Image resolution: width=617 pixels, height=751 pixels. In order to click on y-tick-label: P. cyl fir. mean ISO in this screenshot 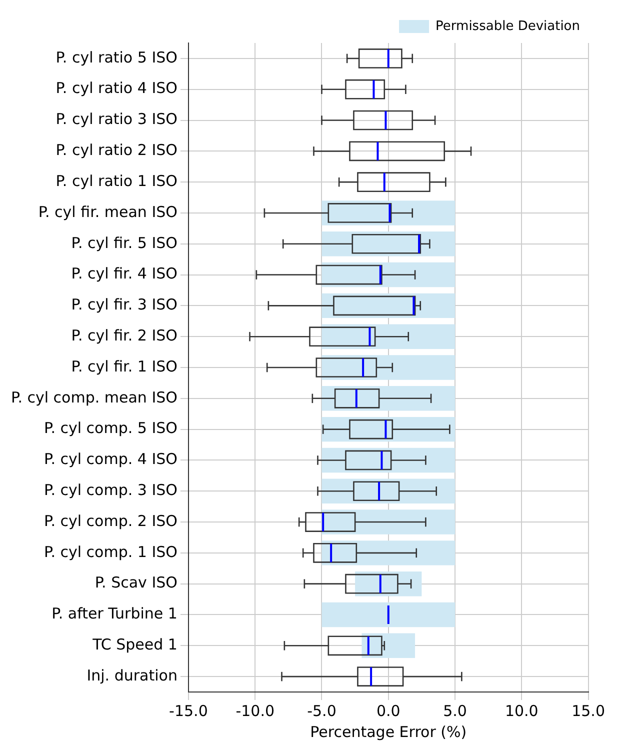, I will do `click(108, 211)`.